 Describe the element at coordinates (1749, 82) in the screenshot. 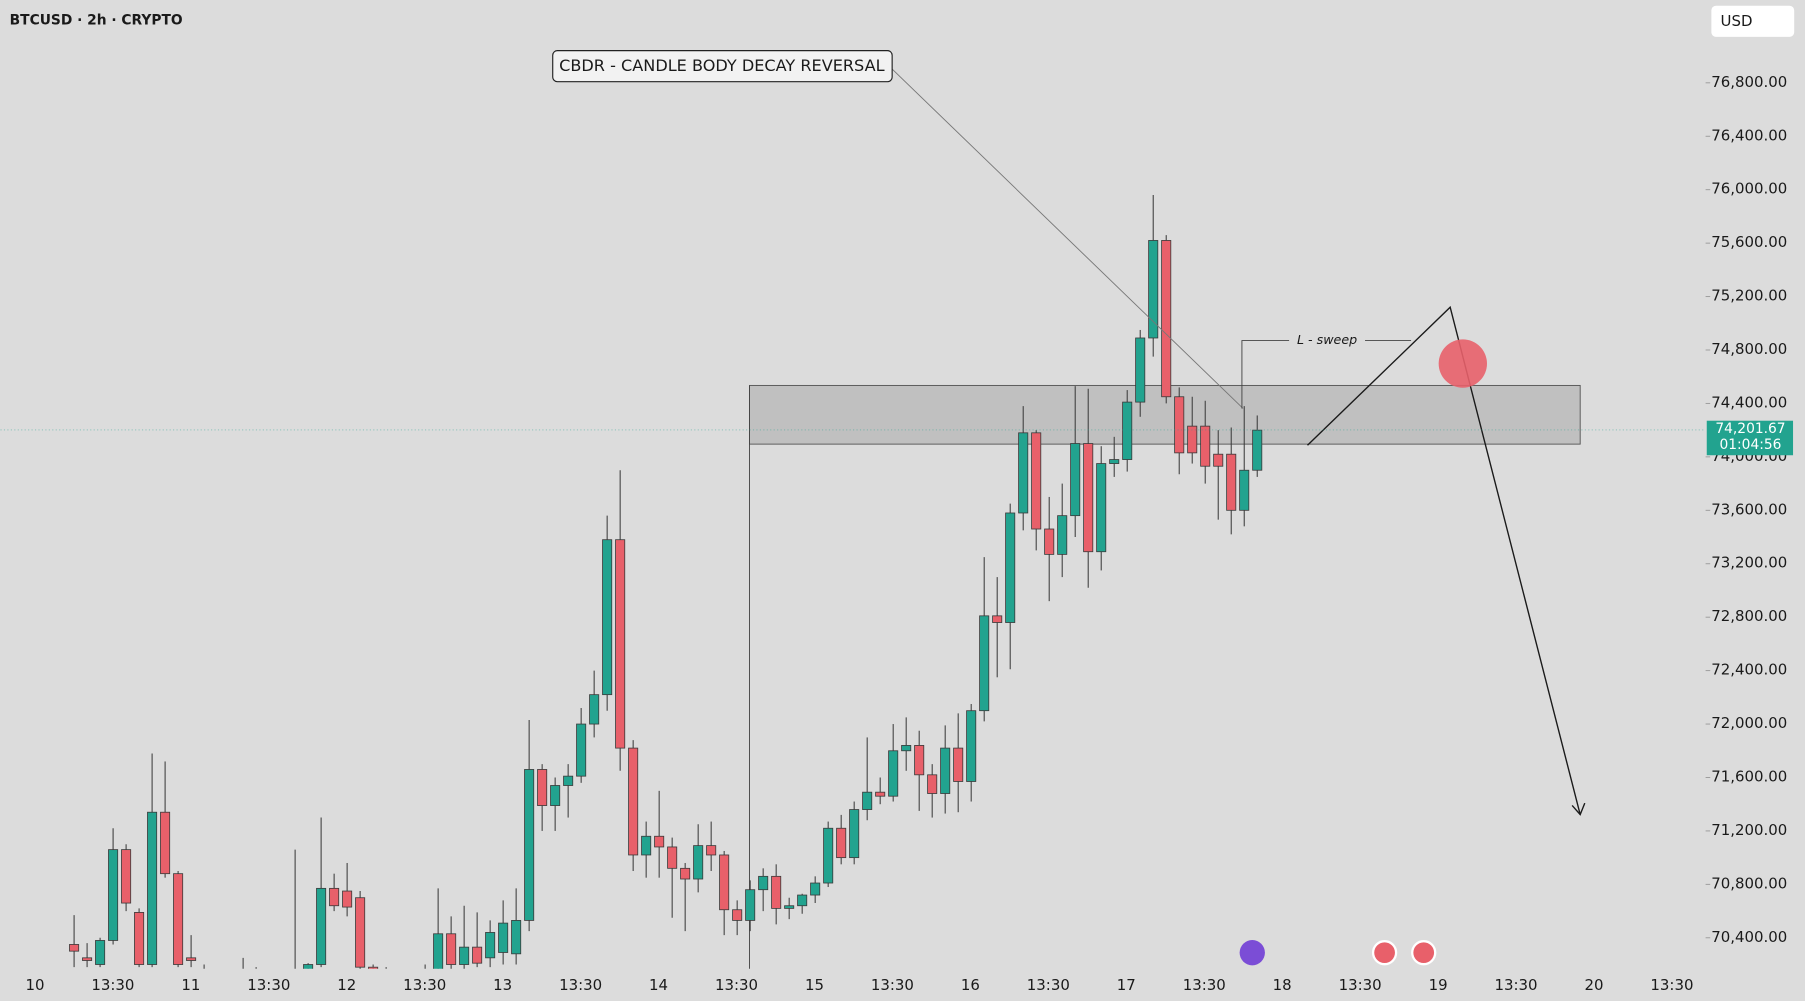

I see `y-tick-label: 76,800.00` at that location.